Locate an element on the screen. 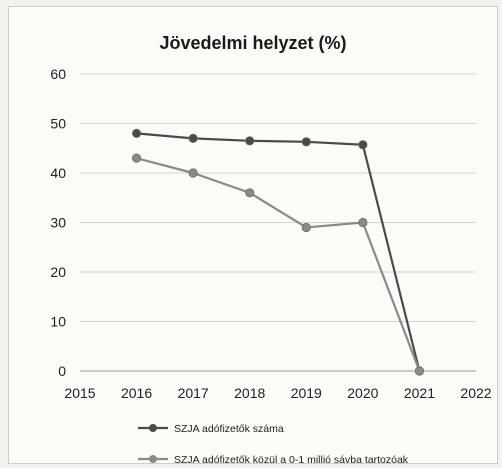 Image resolution: width=502 pixels, height=468 pixels. y-tick-label: 10 is located at coordinates (58, 322).